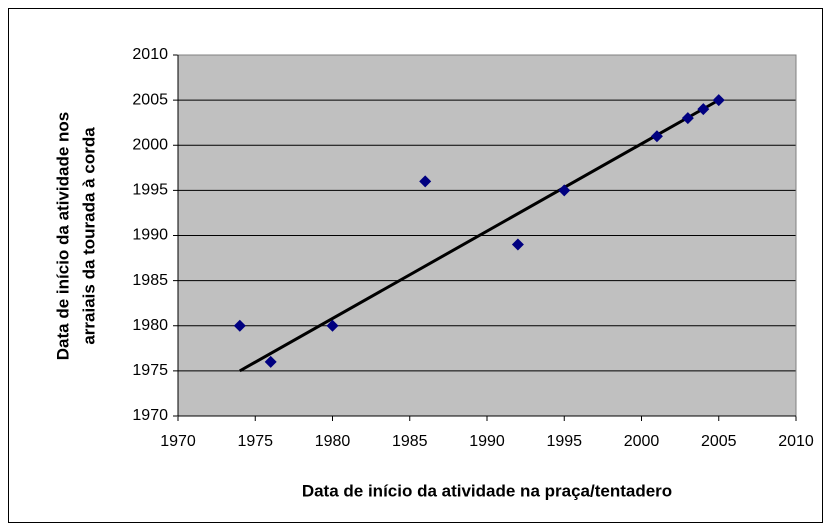  I want to click on y-tick-label: 1975, so click(150, 370).